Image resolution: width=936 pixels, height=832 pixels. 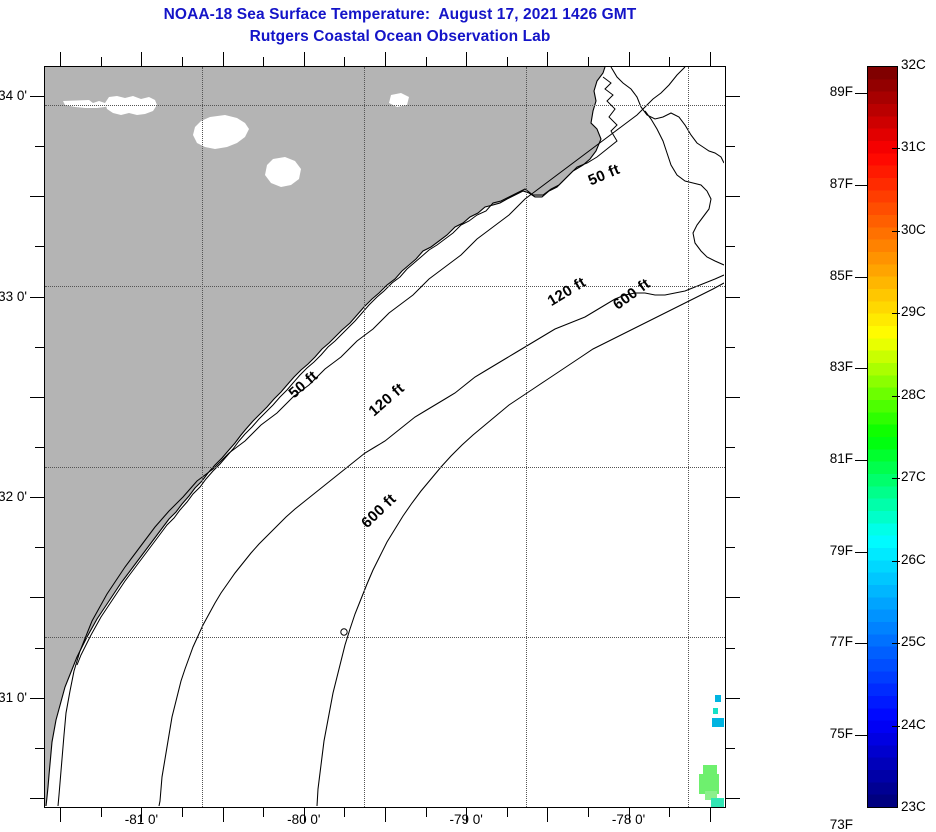 I want to click on y-axis-label: 32 0', so click(x=13, y=497).